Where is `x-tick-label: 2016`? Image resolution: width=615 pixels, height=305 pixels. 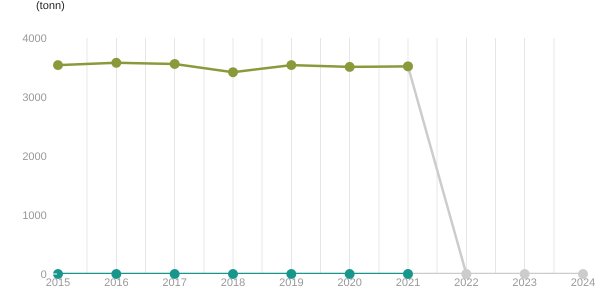
x-tick-label: 2016 is located at coordinates (116, 283).